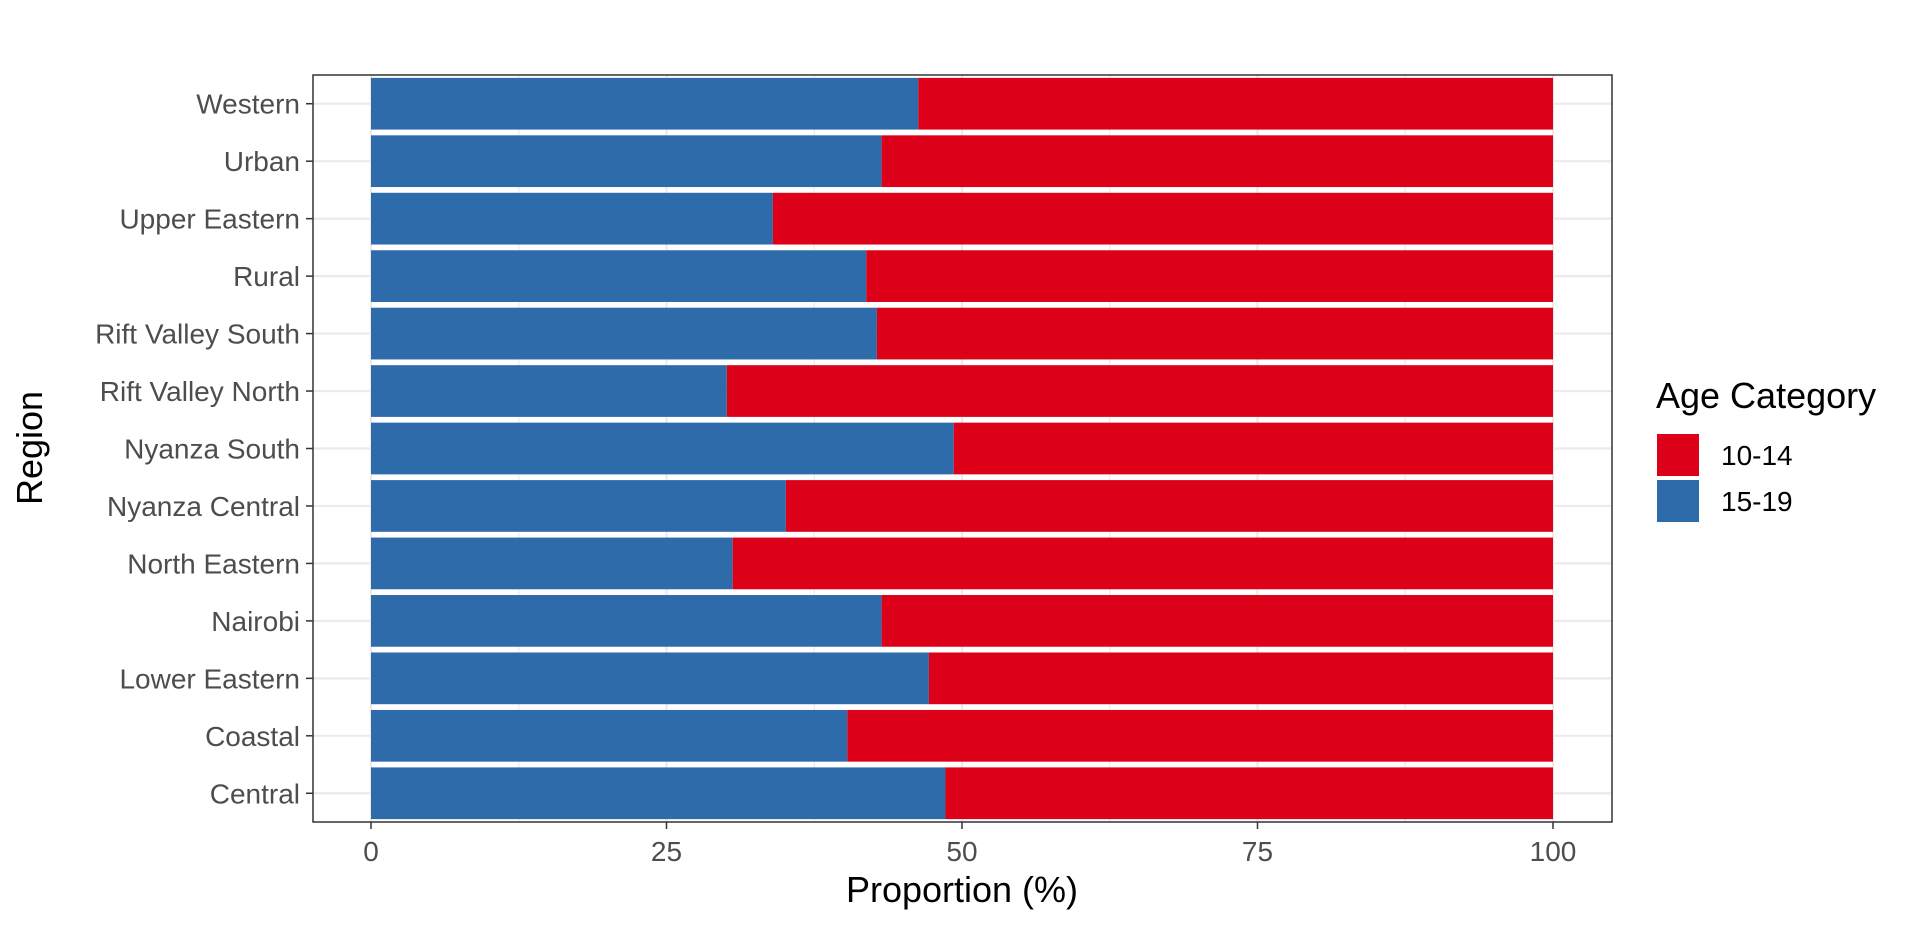 This screenshot has width=1920, height=926. Describe the element at coordinates (200, 391) in the screenshot. I see `y-tick-label: Rift Valley North` at that location.